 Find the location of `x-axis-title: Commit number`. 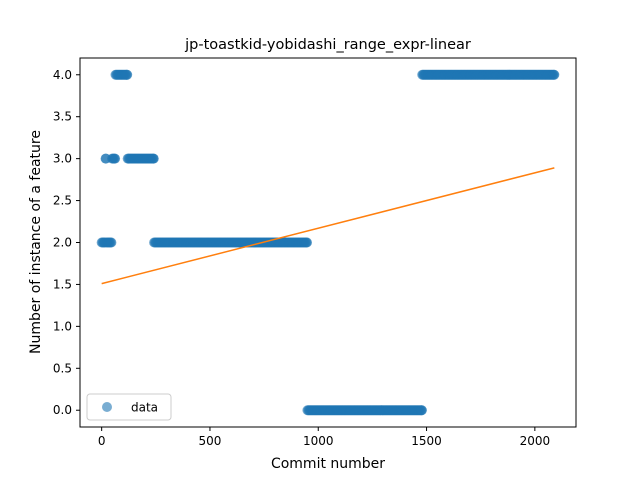

x-axis-title: Commit number is located at coordinates (328, 464).